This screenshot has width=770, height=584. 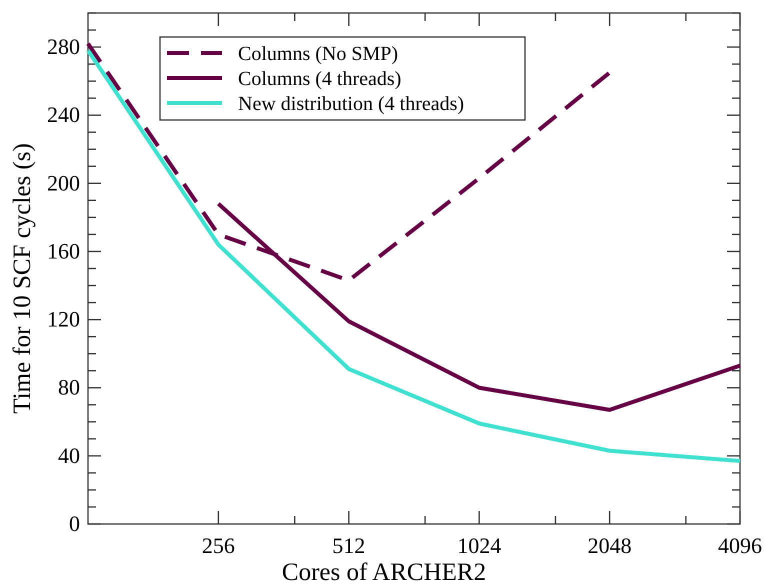 I want to click on y-tick-label: 40, so click(x=69, y=455).